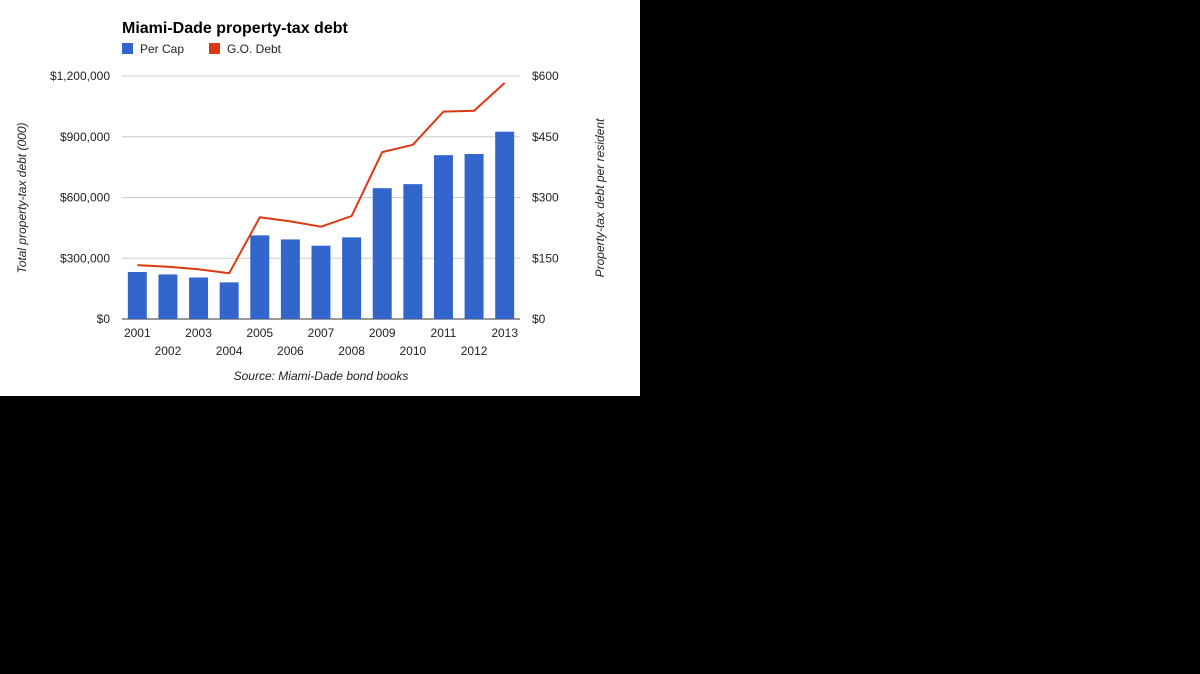 The height and width of the screenshot is (674, 1200). What do you see at coordinates (254, 49) in the screenshot?
I see `legend-label-go-debt: G.O. Debt` at bounding box center [254, 49].